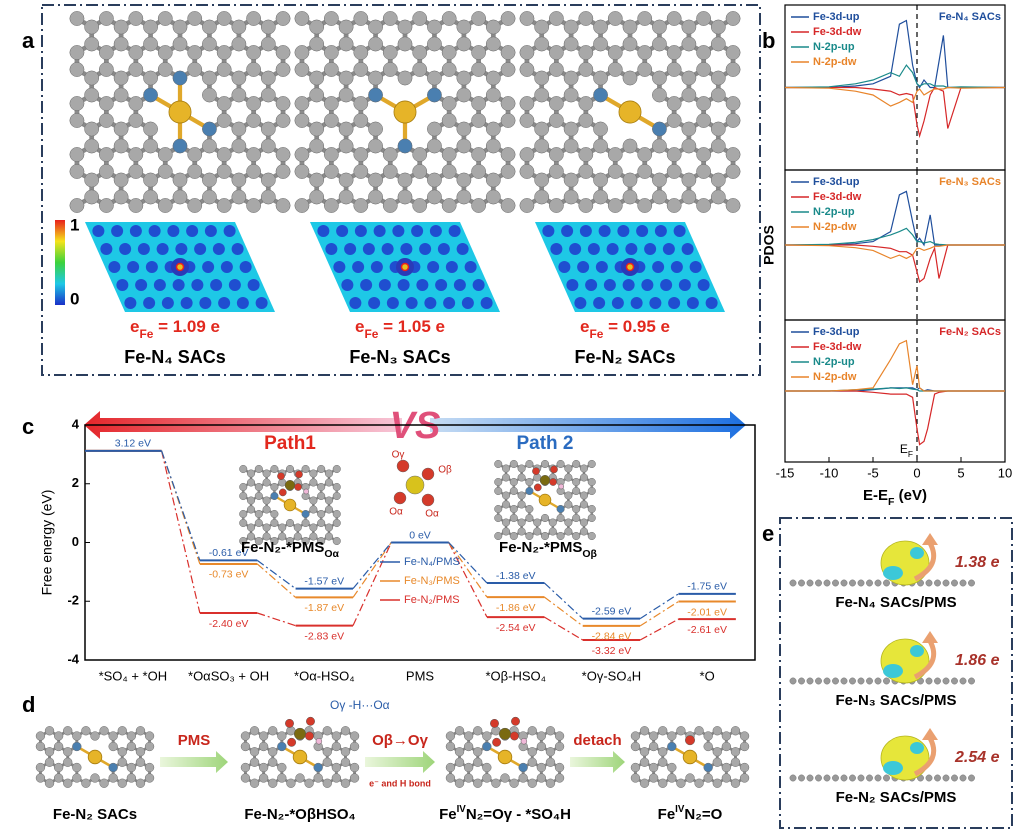 The image size is (1024, 835). I want to click on x-tick-label: -15, so click(785, 472).